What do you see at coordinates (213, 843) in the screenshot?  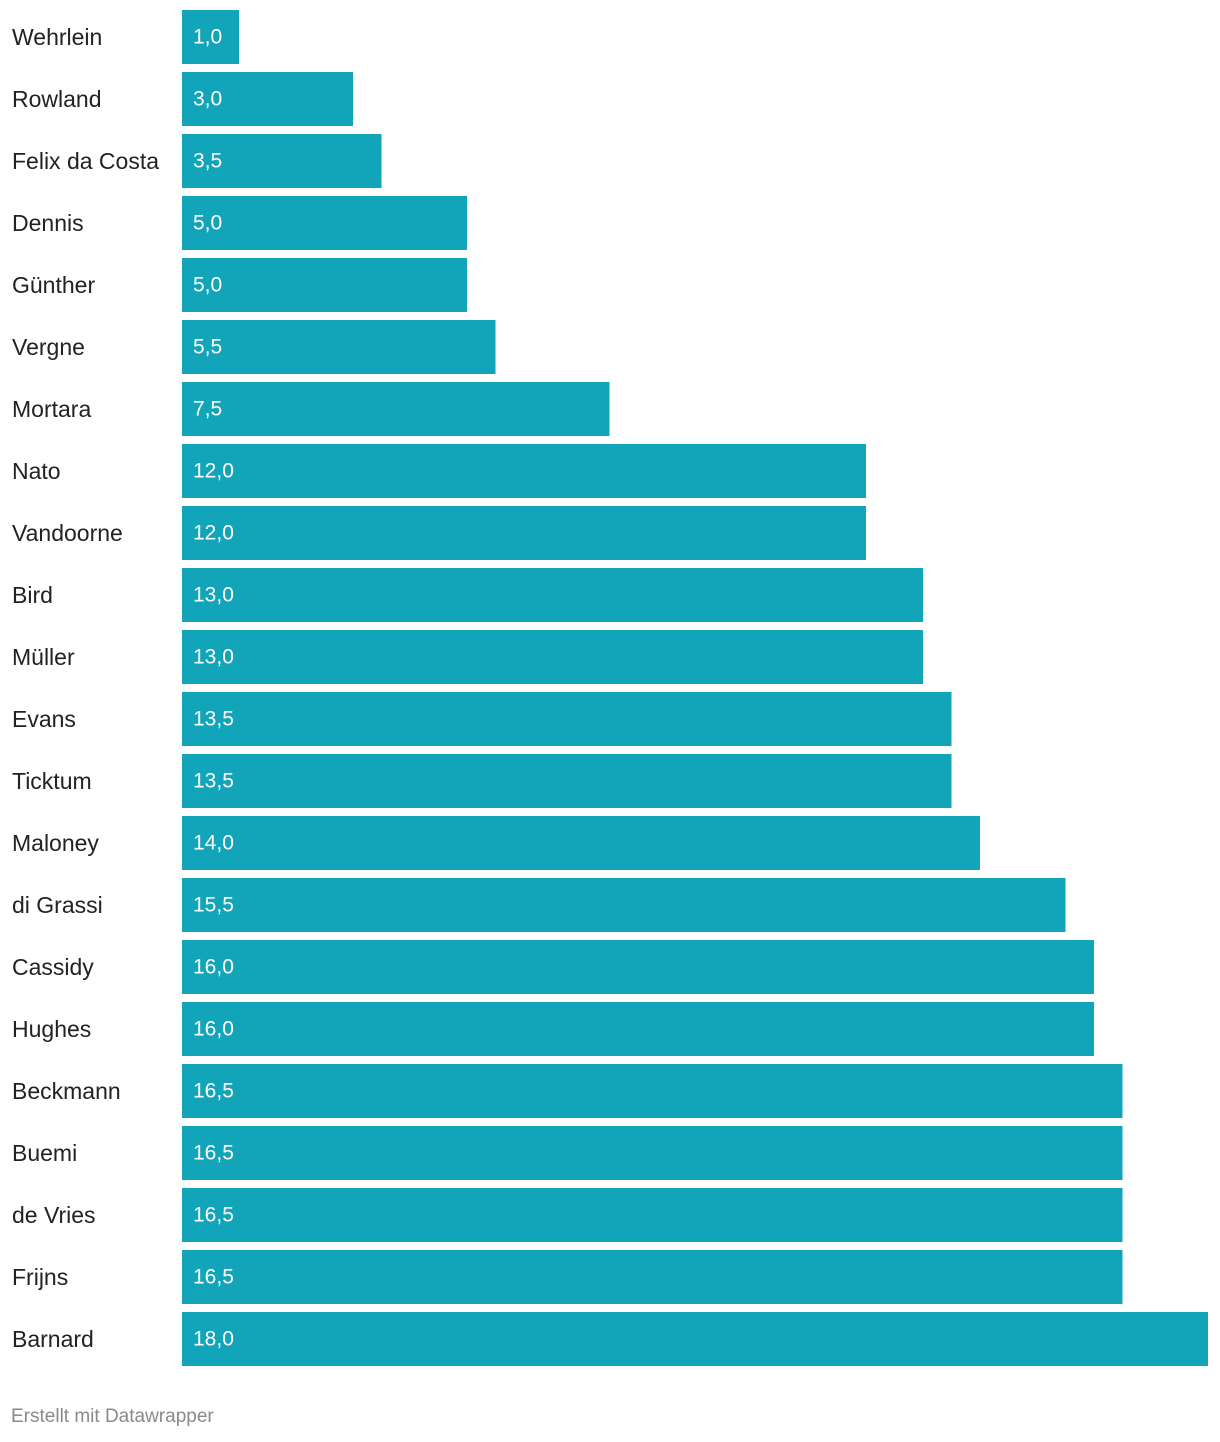 I see `bar-value-label: 14,0` at bounding box center [213, 843].